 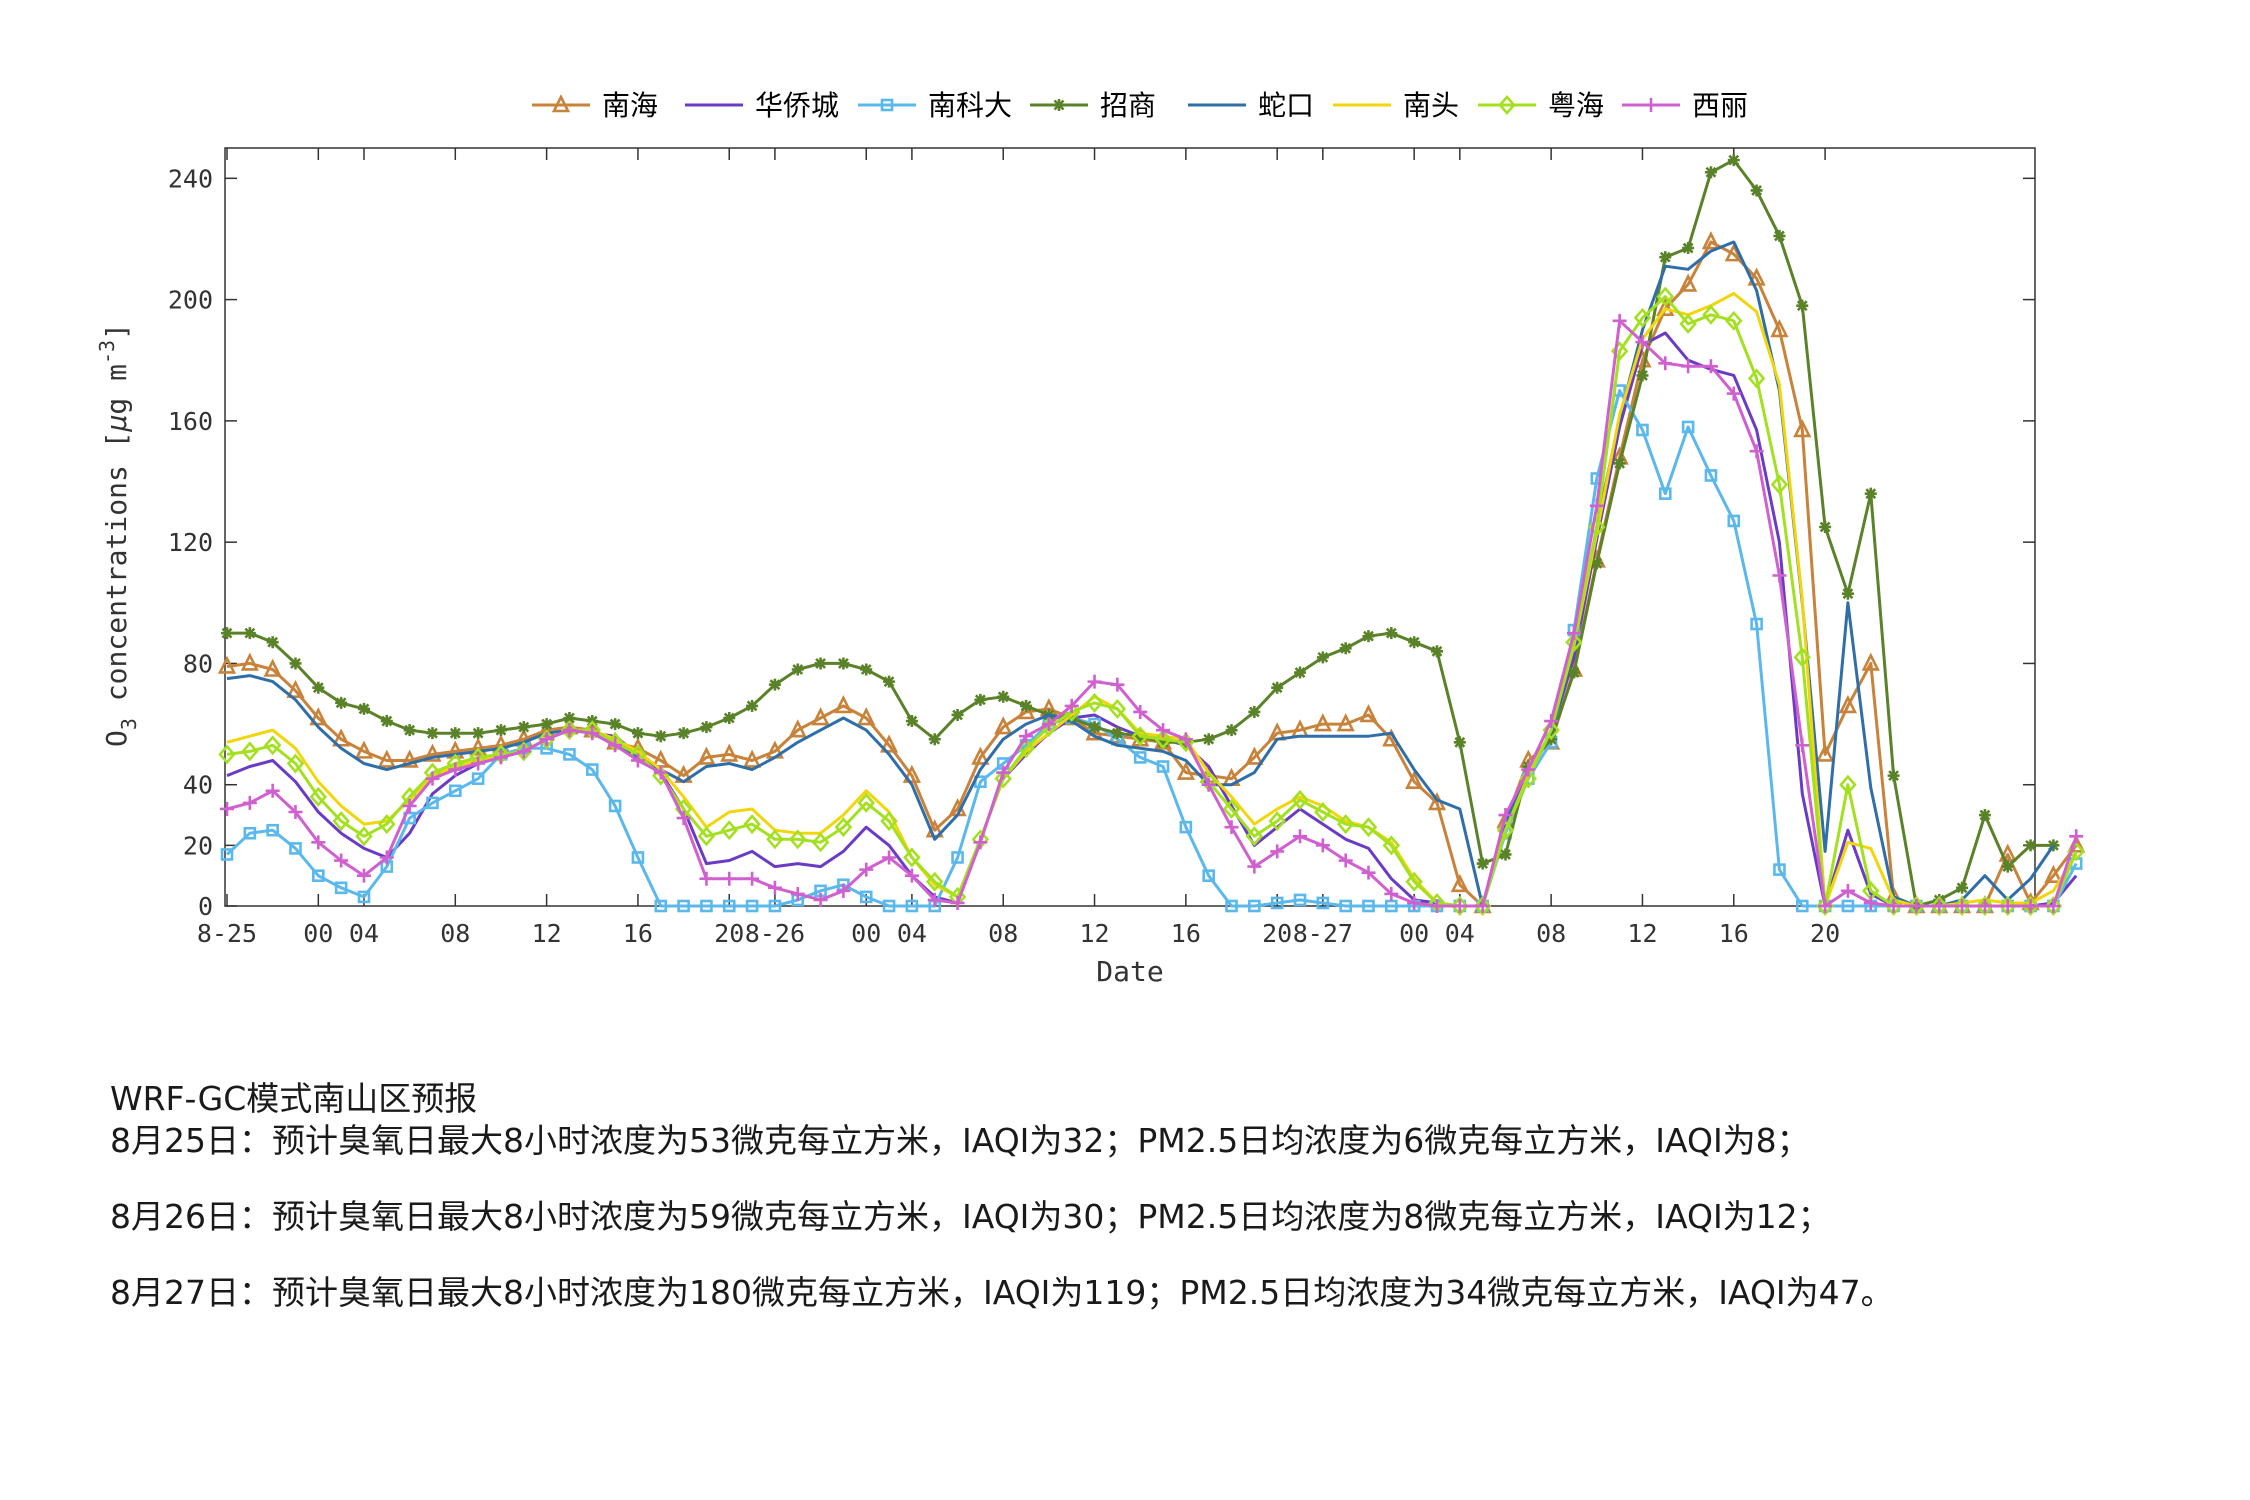 What do you see at coordinates (198, 785) in the screenshot?
I see `y-tick-label: 40` at bounding box center [198, 785].